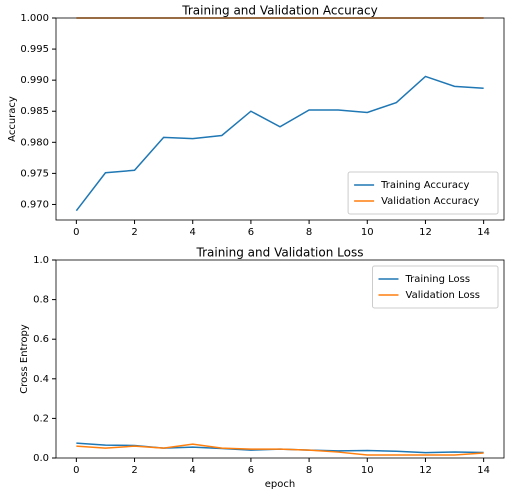  Describe the element at coordinates (41, 418) in the screenshot. I see `y-tick-label: 0.2` at that location.